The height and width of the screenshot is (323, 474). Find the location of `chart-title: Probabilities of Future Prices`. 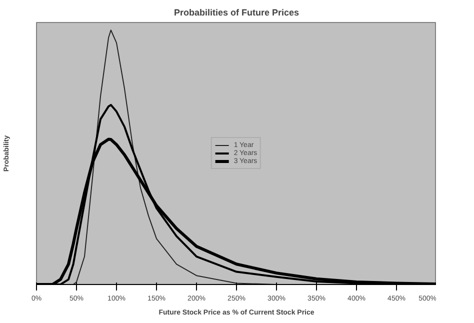

chart-title: Probabilities of Future Prices is located at coordinates (237, 13).